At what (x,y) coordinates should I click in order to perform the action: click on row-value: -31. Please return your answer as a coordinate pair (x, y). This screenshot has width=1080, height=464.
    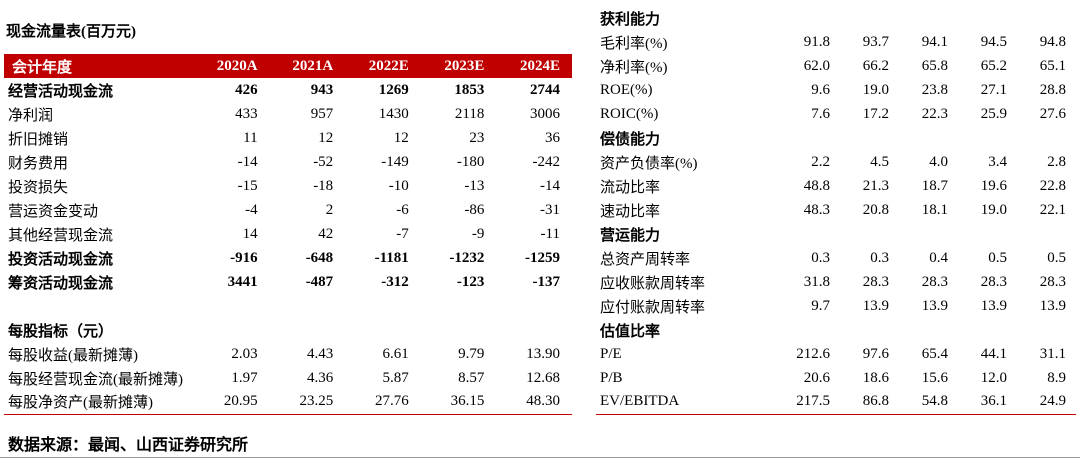
    Looking at the image, I should click on (550, 209).